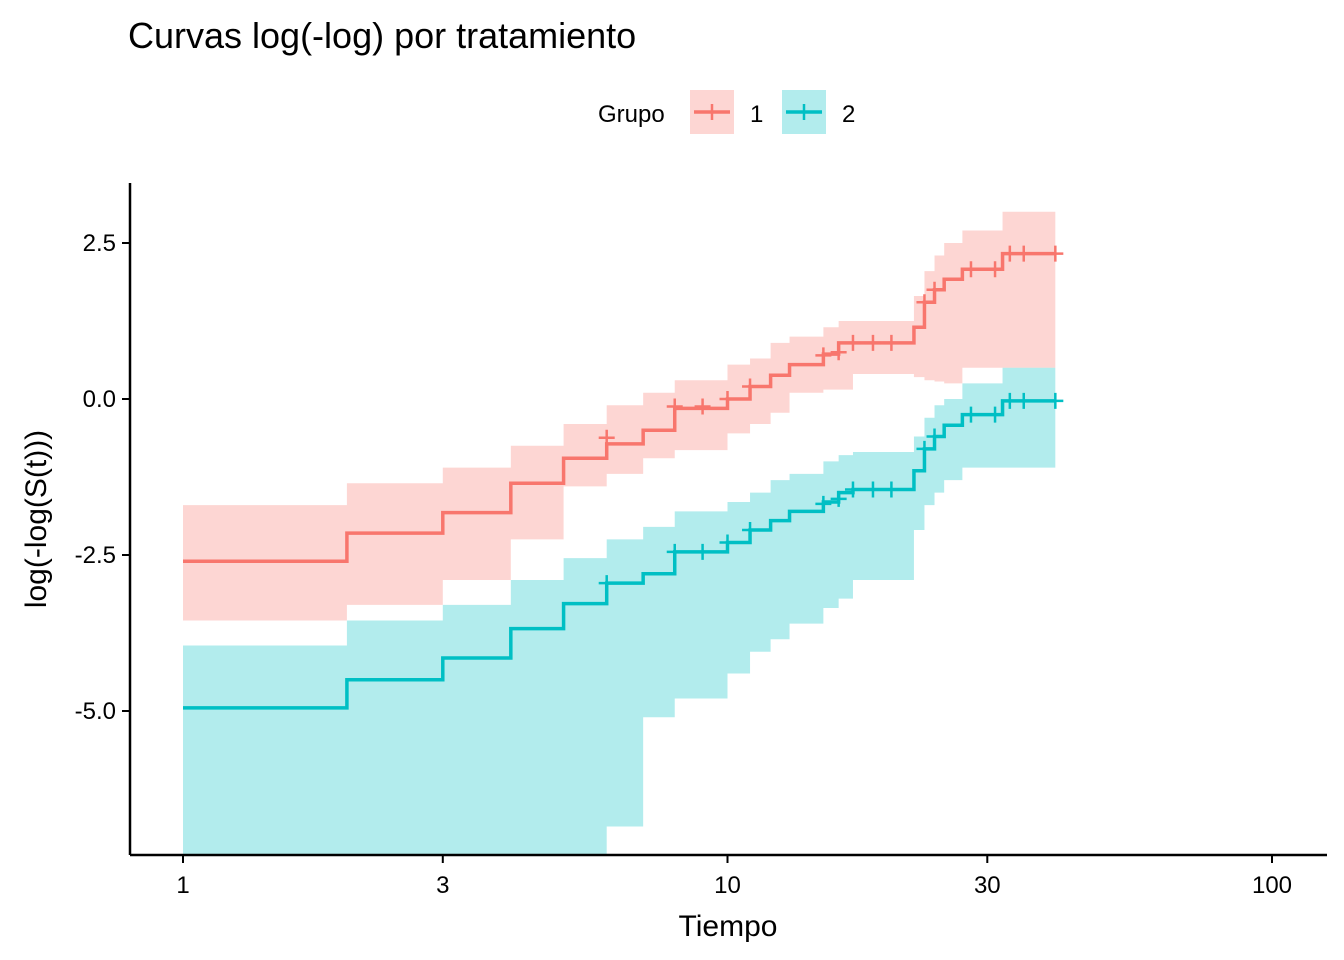 The image size is (1344, 960). What do you see at coordinates (1272, 885) in the screenshot?
I see `x-tick-label: 100` at bounding box center [1272, 885].